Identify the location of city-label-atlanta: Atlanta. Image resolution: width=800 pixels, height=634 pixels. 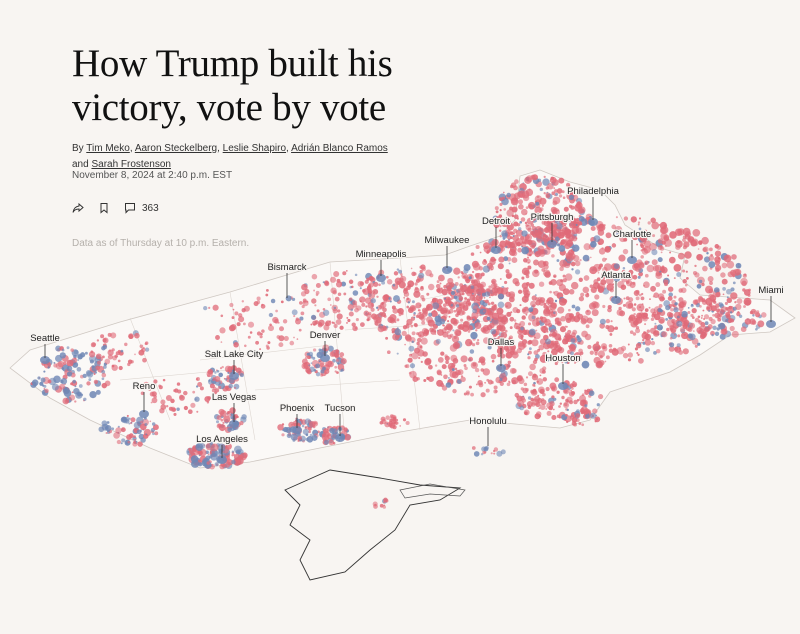
(616, 283).